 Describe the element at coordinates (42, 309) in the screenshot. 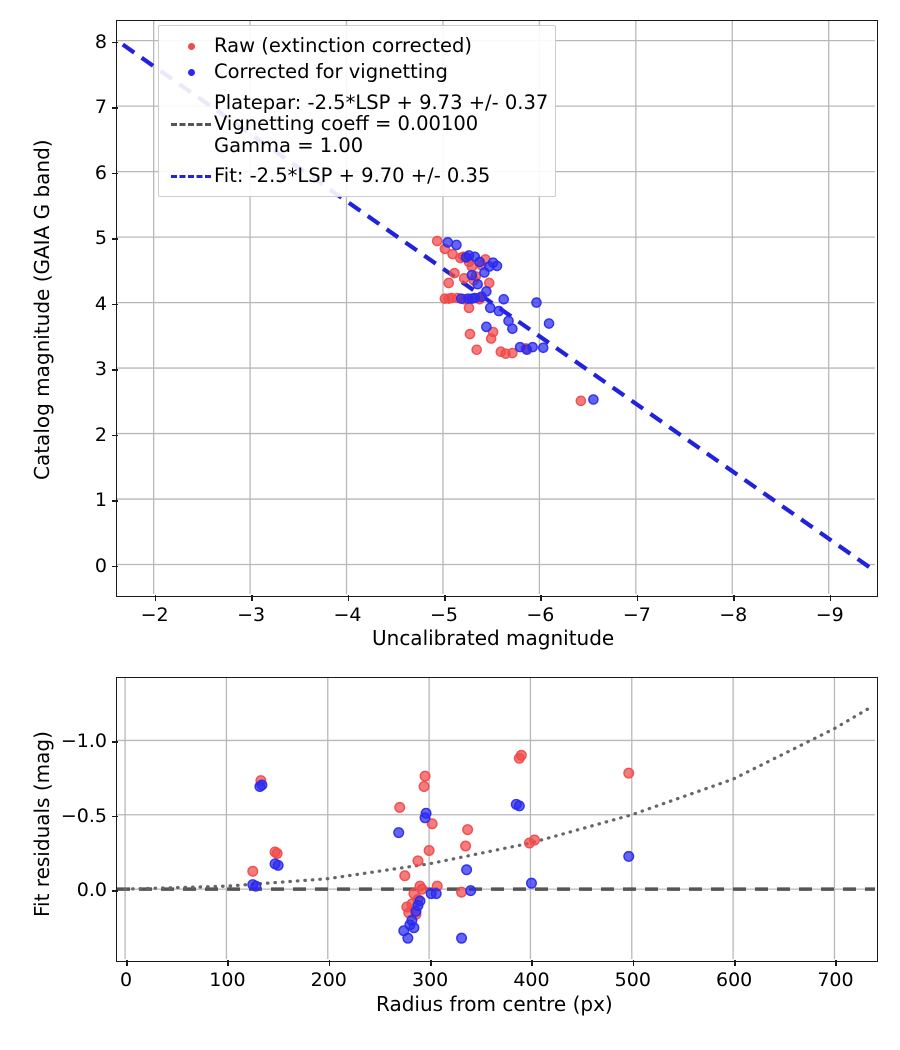

I see `top-plot-ylabel: Catalog magnitude (GAIA G band)` at that location.